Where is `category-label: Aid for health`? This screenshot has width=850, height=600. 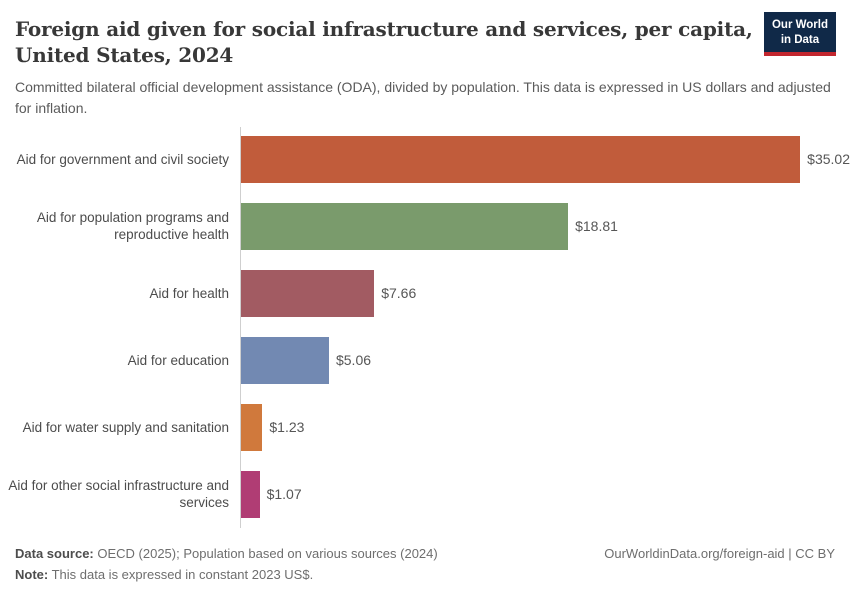 category-label: Aid for health is located at coordinates (189, 293).